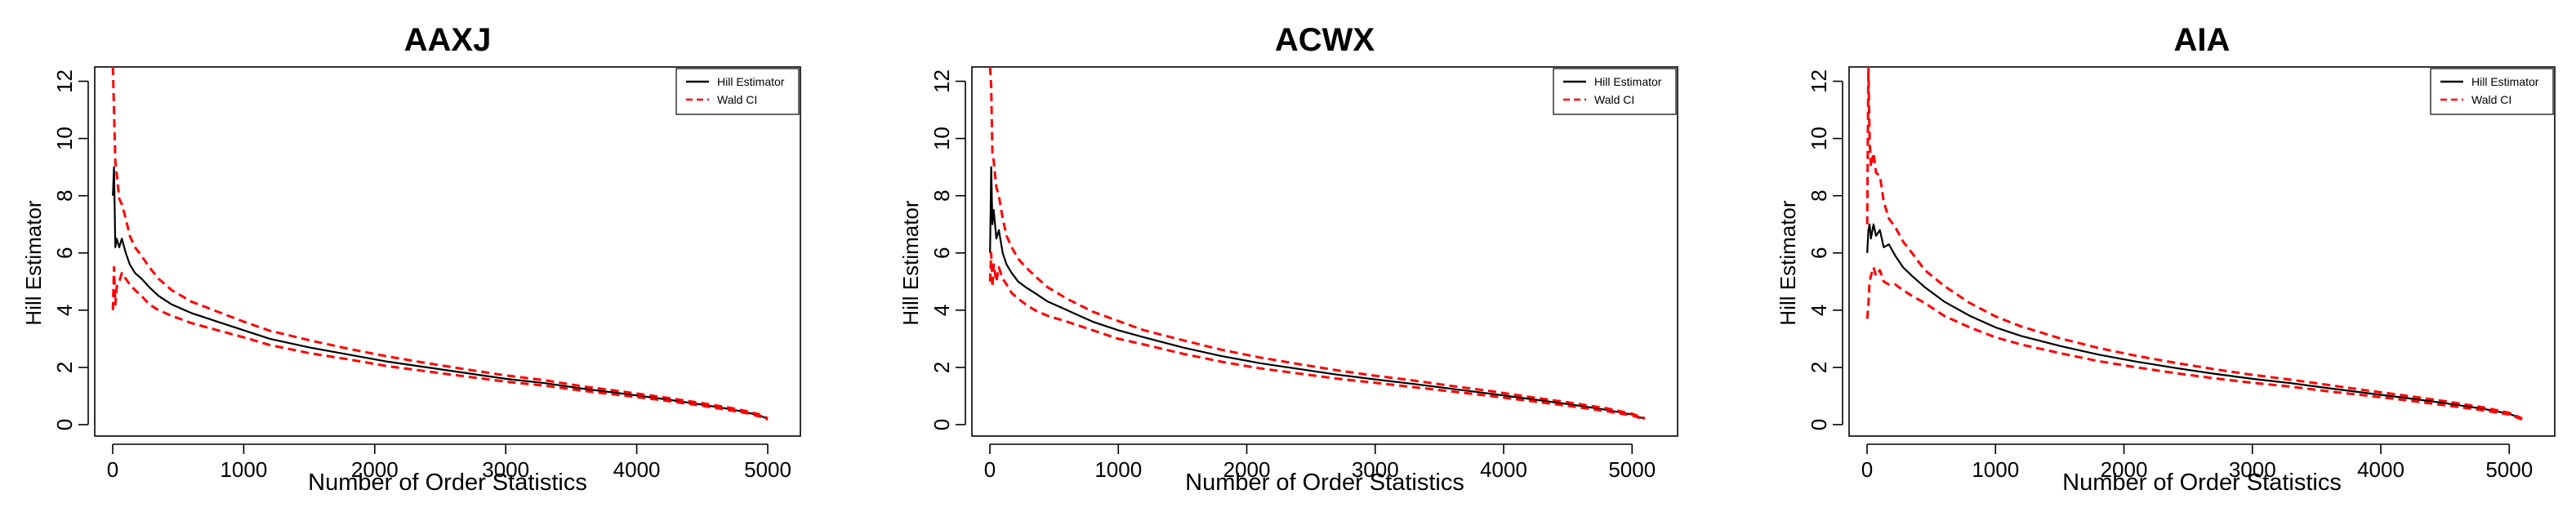 This screenshot has height=521, width=2576. Describe the element at coordinates (2202, 40) in the screenshot. I see `chart-title: AIA` at that location.